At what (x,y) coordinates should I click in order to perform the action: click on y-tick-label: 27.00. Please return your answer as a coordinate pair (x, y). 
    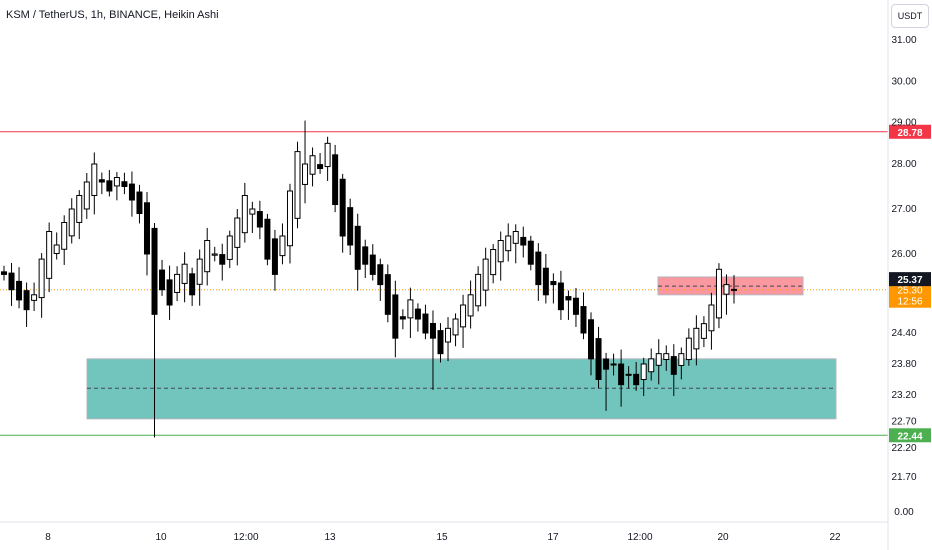
    Looking at the image, I should click on (903, 209).